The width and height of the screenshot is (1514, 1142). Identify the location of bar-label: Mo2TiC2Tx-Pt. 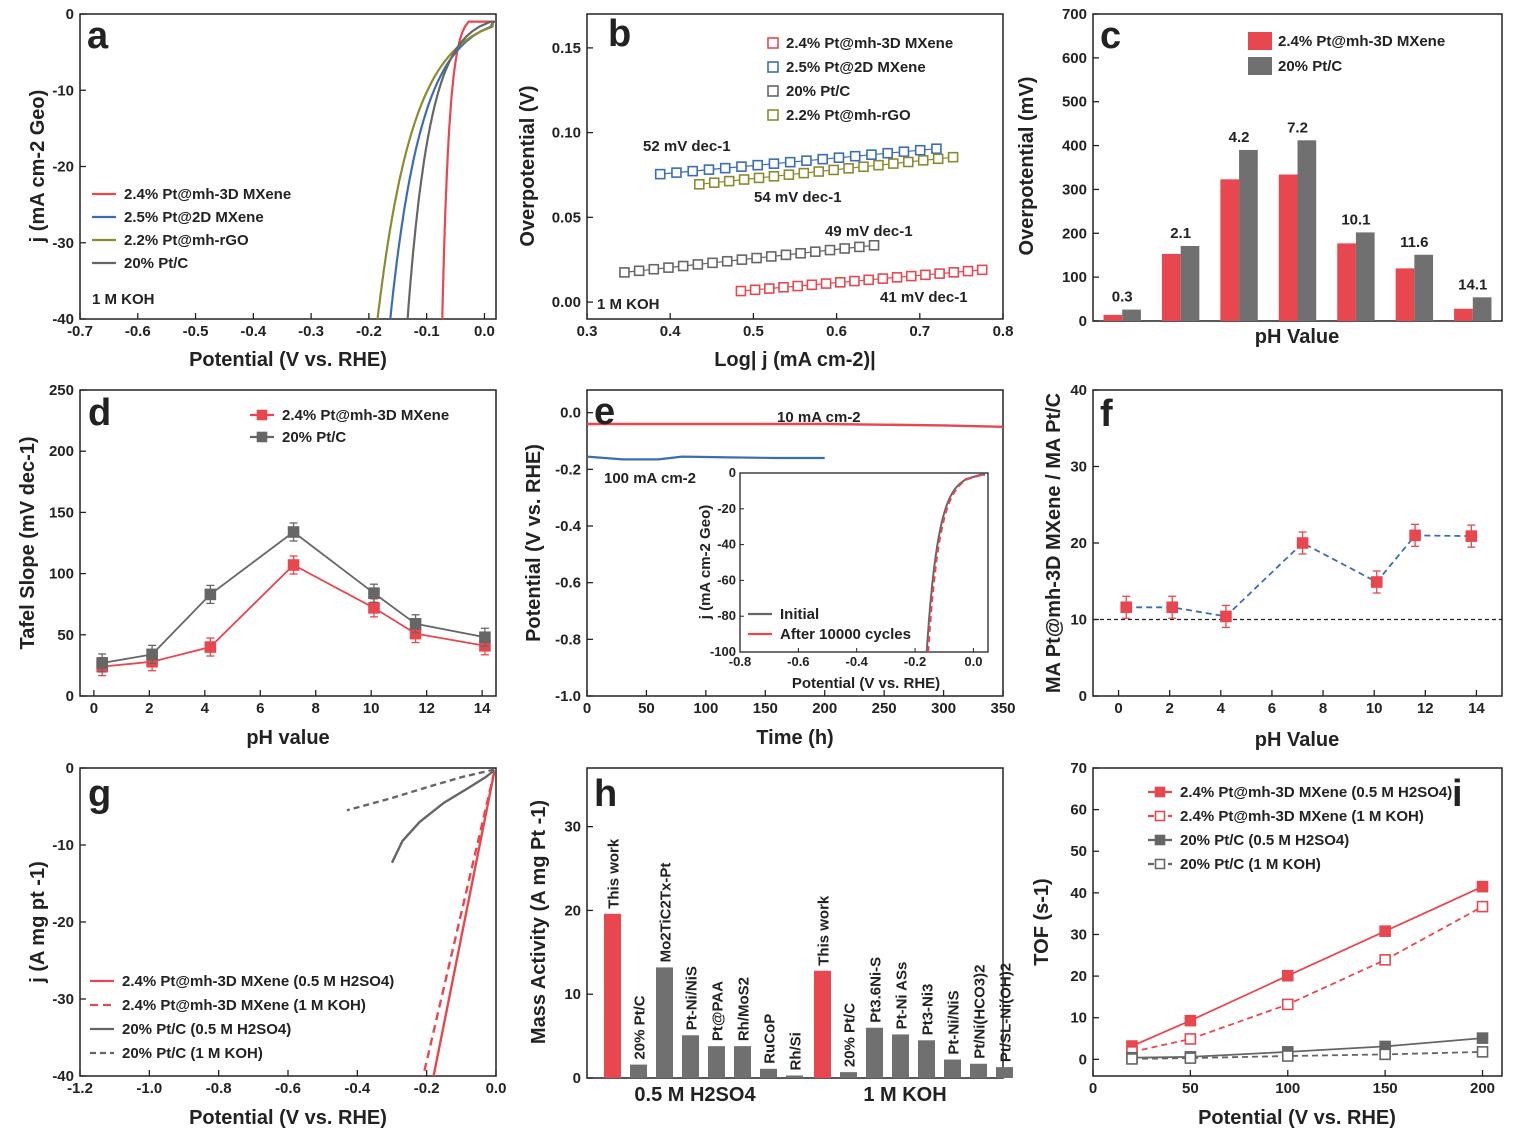
(666, 913).